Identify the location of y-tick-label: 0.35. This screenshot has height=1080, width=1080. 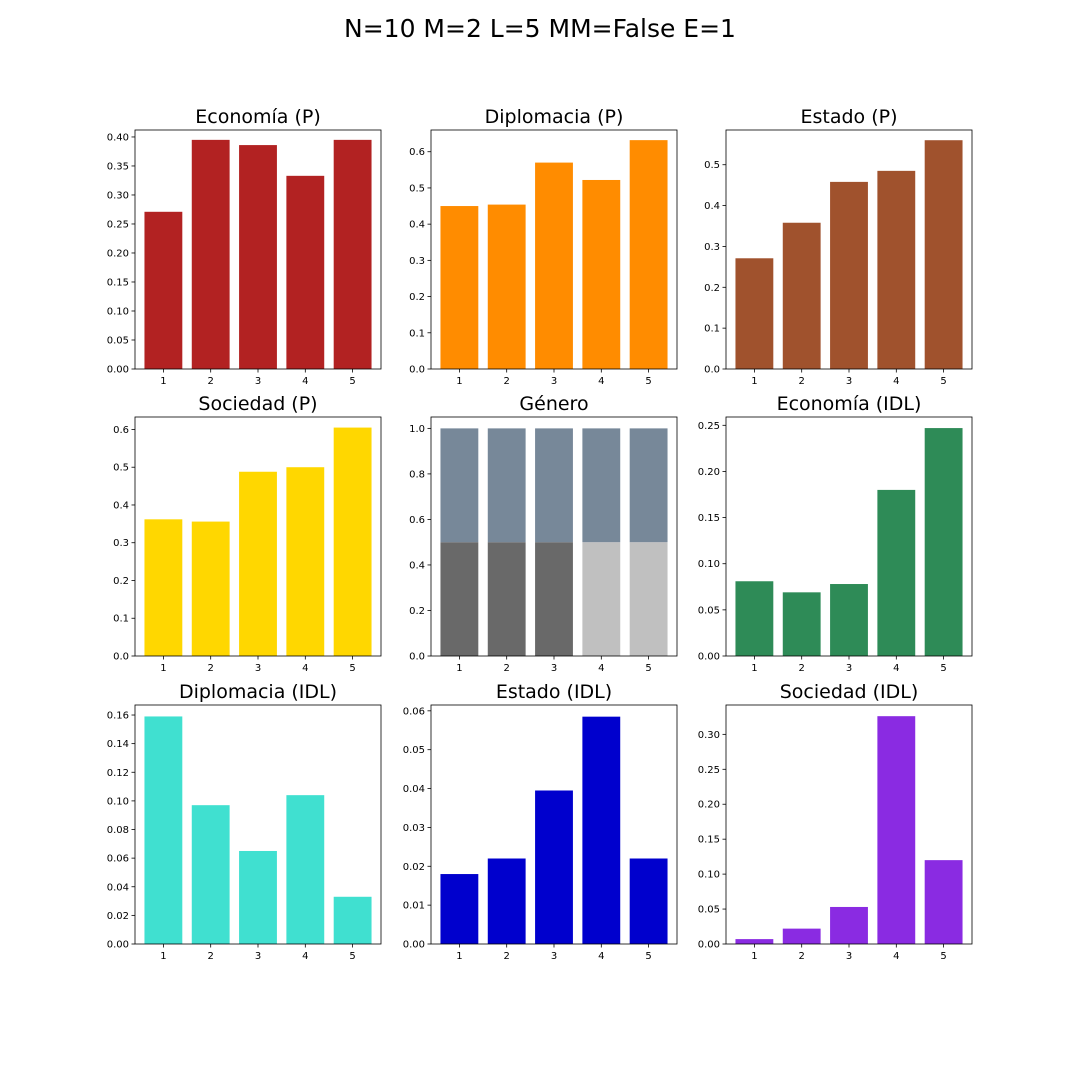
(118, 166).